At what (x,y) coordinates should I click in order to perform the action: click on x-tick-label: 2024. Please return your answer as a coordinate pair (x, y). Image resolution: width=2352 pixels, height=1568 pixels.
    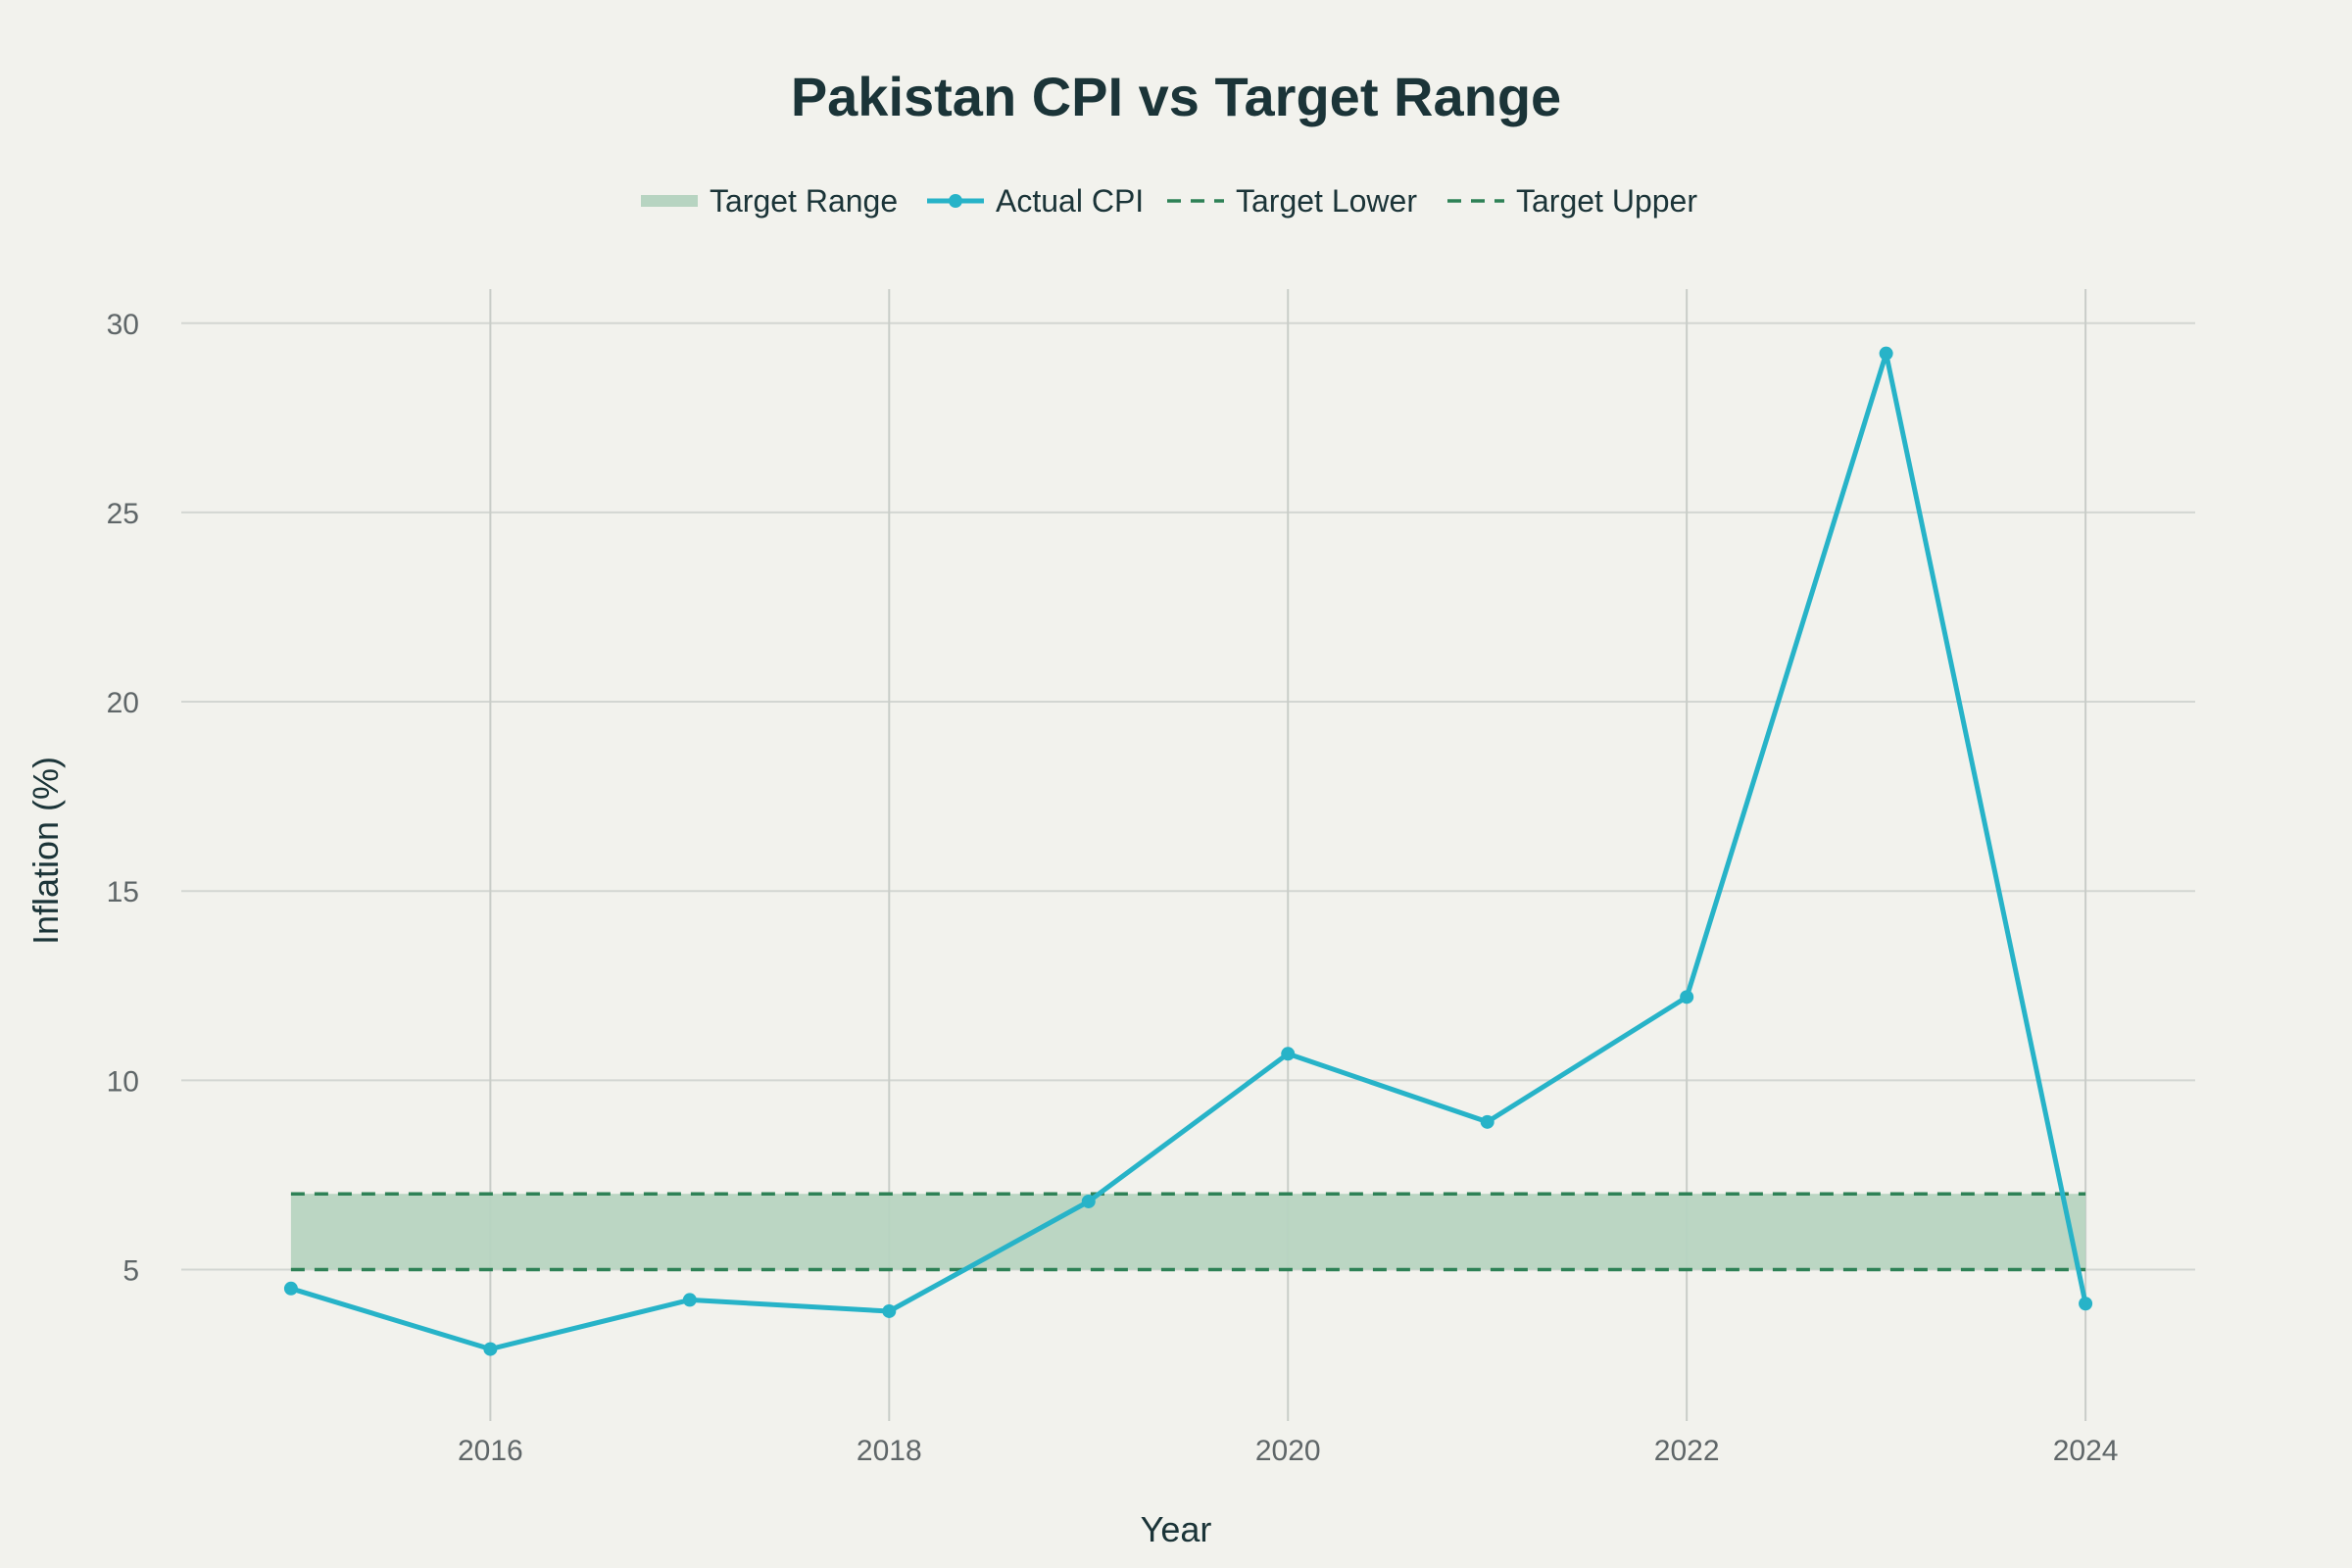
    Looking at the image, I should click on (2086, 1451).